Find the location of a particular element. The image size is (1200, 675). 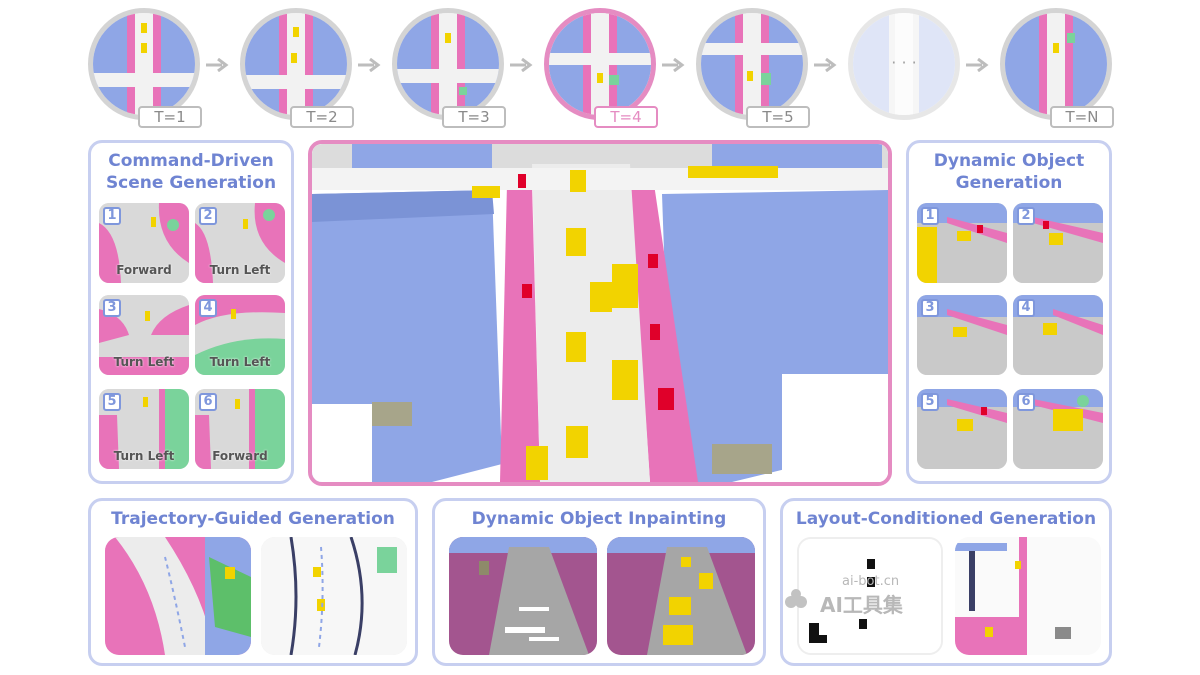

command-thumb-6: 6 Forward is located at coordinates (240, 429).